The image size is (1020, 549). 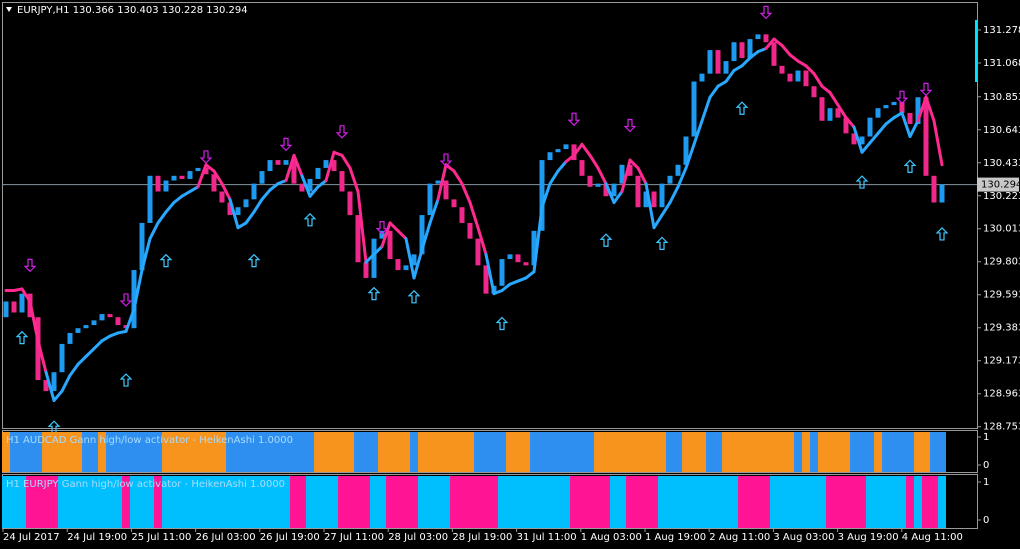 I want to click on x-tick-label: 24 Jul 2017, so click(x=31, y=537).